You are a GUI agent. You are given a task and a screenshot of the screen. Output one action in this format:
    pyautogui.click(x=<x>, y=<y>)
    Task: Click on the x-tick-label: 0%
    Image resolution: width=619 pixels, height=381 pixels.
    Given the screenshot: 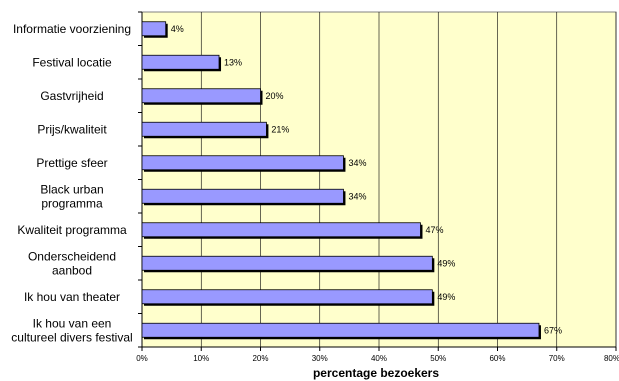 What is the action you would take?
    pyautogui.click(x=142, y=358)
    